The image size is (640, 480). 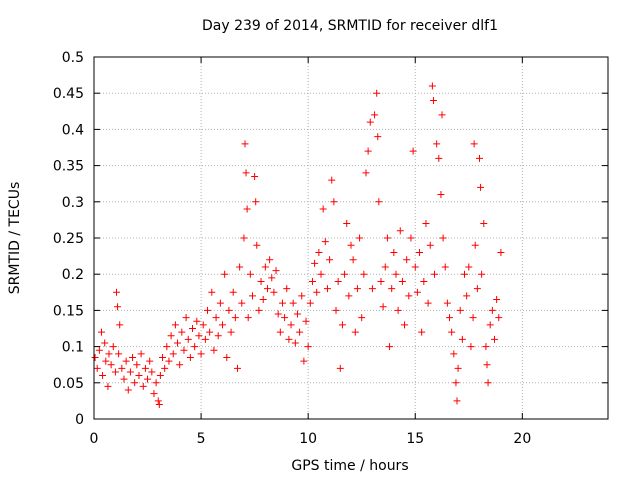 I want to click on x-tick-label: 20, so click(x=522, y=439).